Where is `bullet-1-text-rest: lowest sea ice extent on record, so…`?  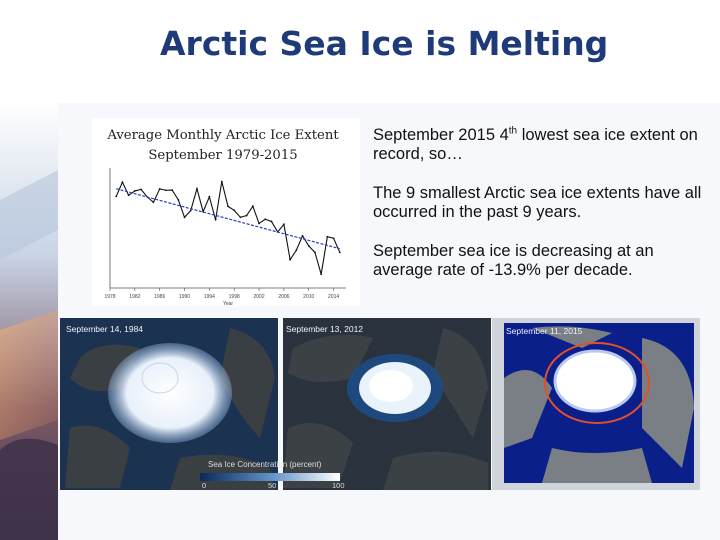
bullet-1-text-rest: lowest sea ice extent on record, so… is located at coordinates (535, 144).